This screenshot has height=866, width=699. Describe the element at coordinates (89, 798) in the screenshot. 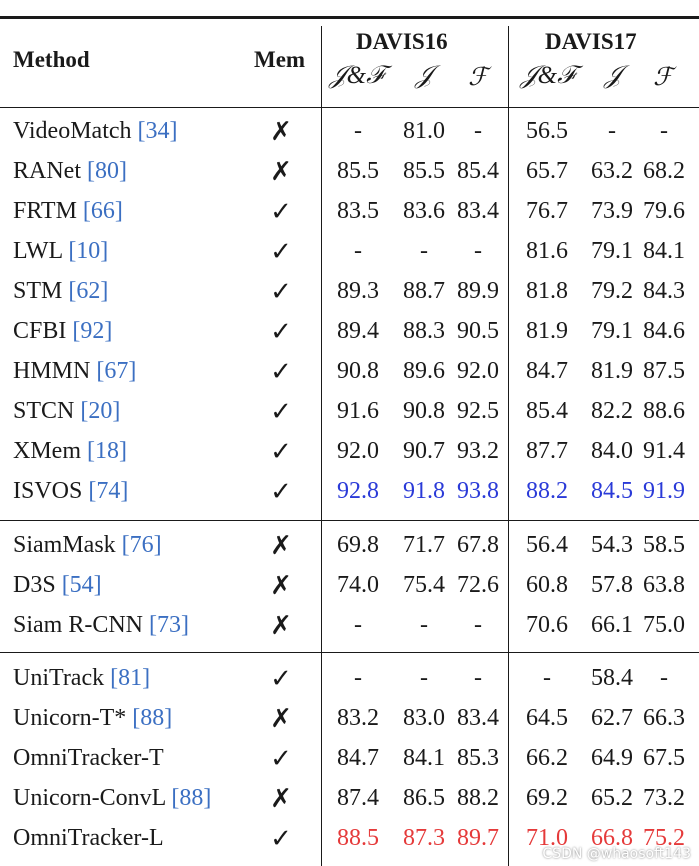

I see `method-name: Unicorn-ConvL` at that location.